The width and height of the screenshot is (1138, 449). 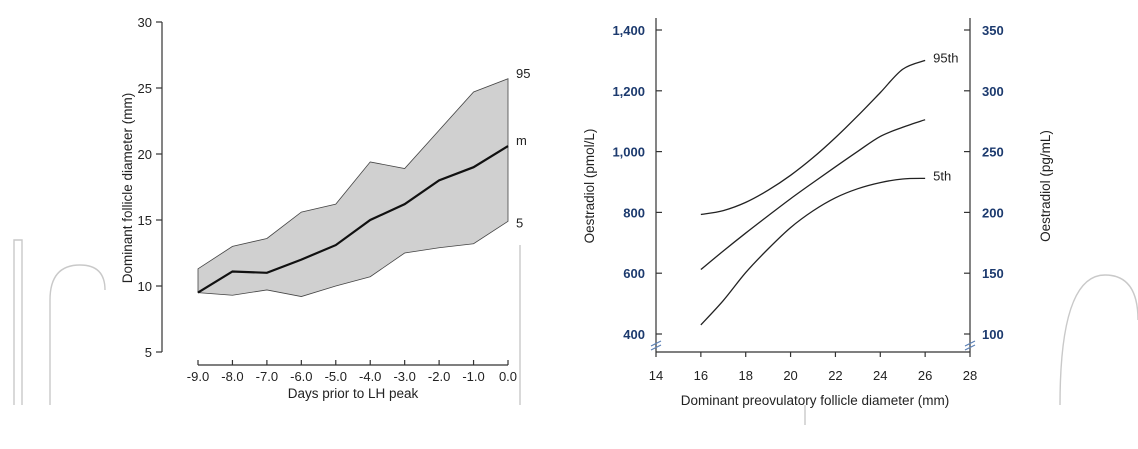 I want to click on band-lower-label: 5, so click(x=519, y=222).